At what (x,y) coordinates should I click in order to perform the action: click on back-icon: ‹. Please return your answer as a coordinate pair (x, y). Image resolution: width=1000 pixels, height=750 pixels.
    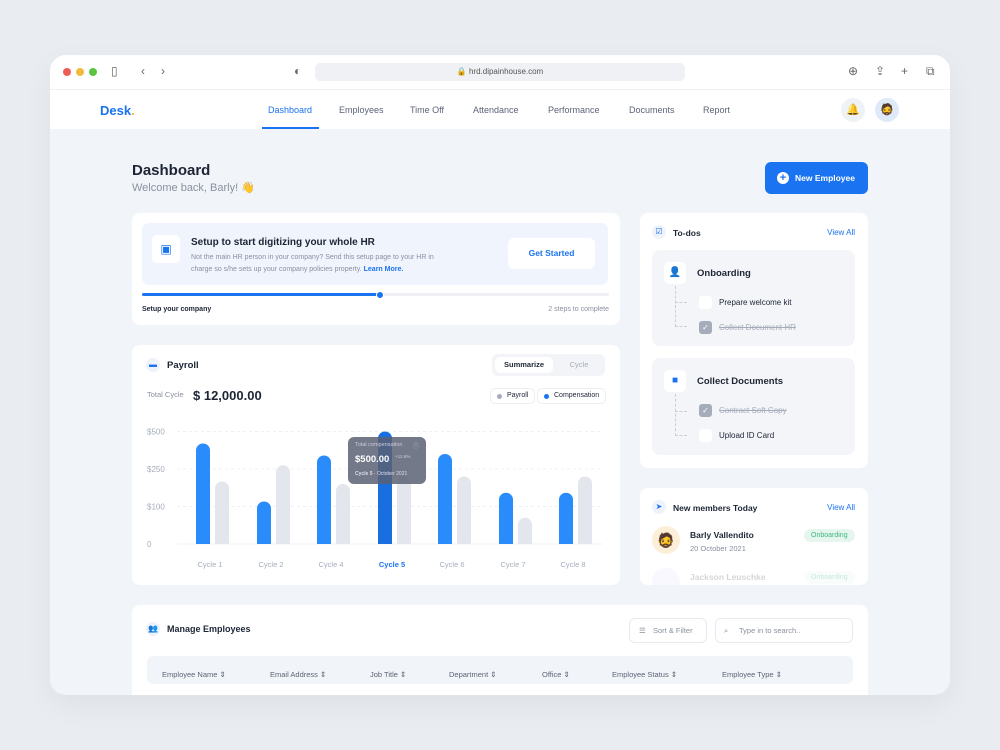
    Looking at the image, I should click on (143, 71).